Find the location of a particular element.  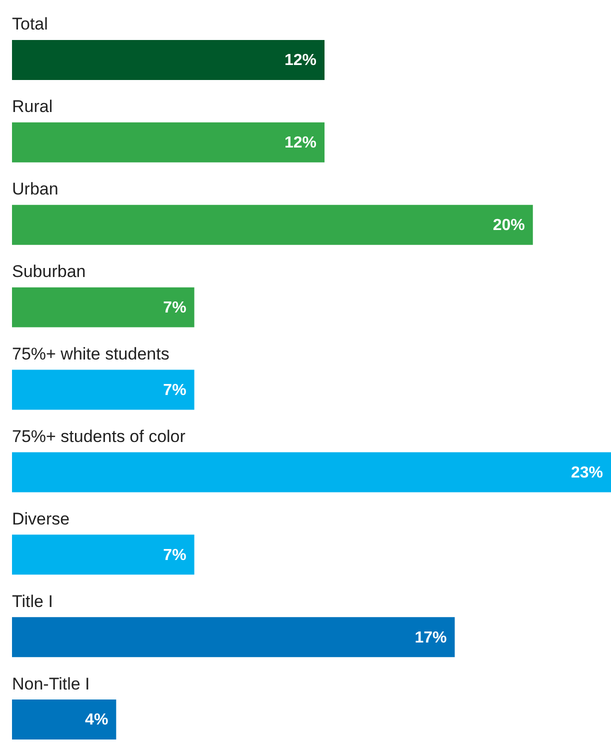

data-label: 17% is located at coordinates (430, 637).